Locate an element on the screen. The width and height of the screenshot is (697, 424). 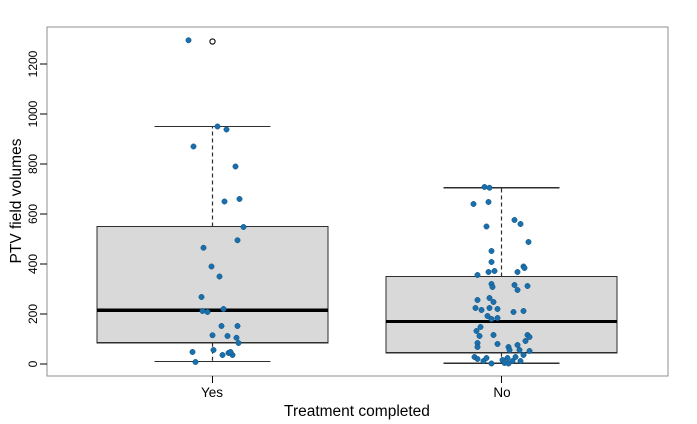
outlier-point-yes is located at coordinates (212, 41).